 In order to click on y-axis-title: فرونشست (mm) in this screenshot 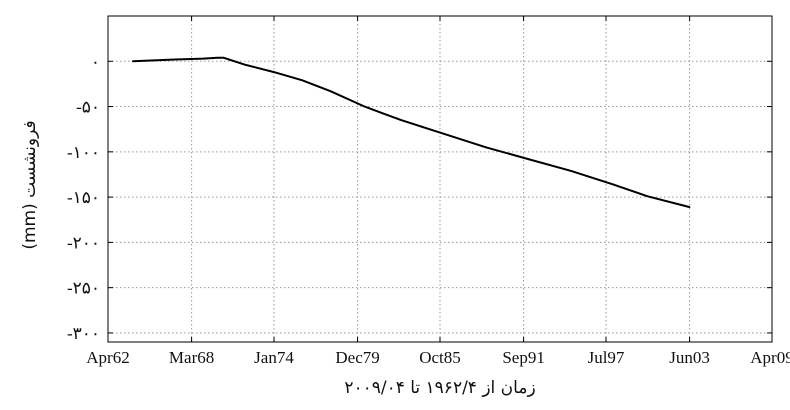, I will do `click(30, 184)`.